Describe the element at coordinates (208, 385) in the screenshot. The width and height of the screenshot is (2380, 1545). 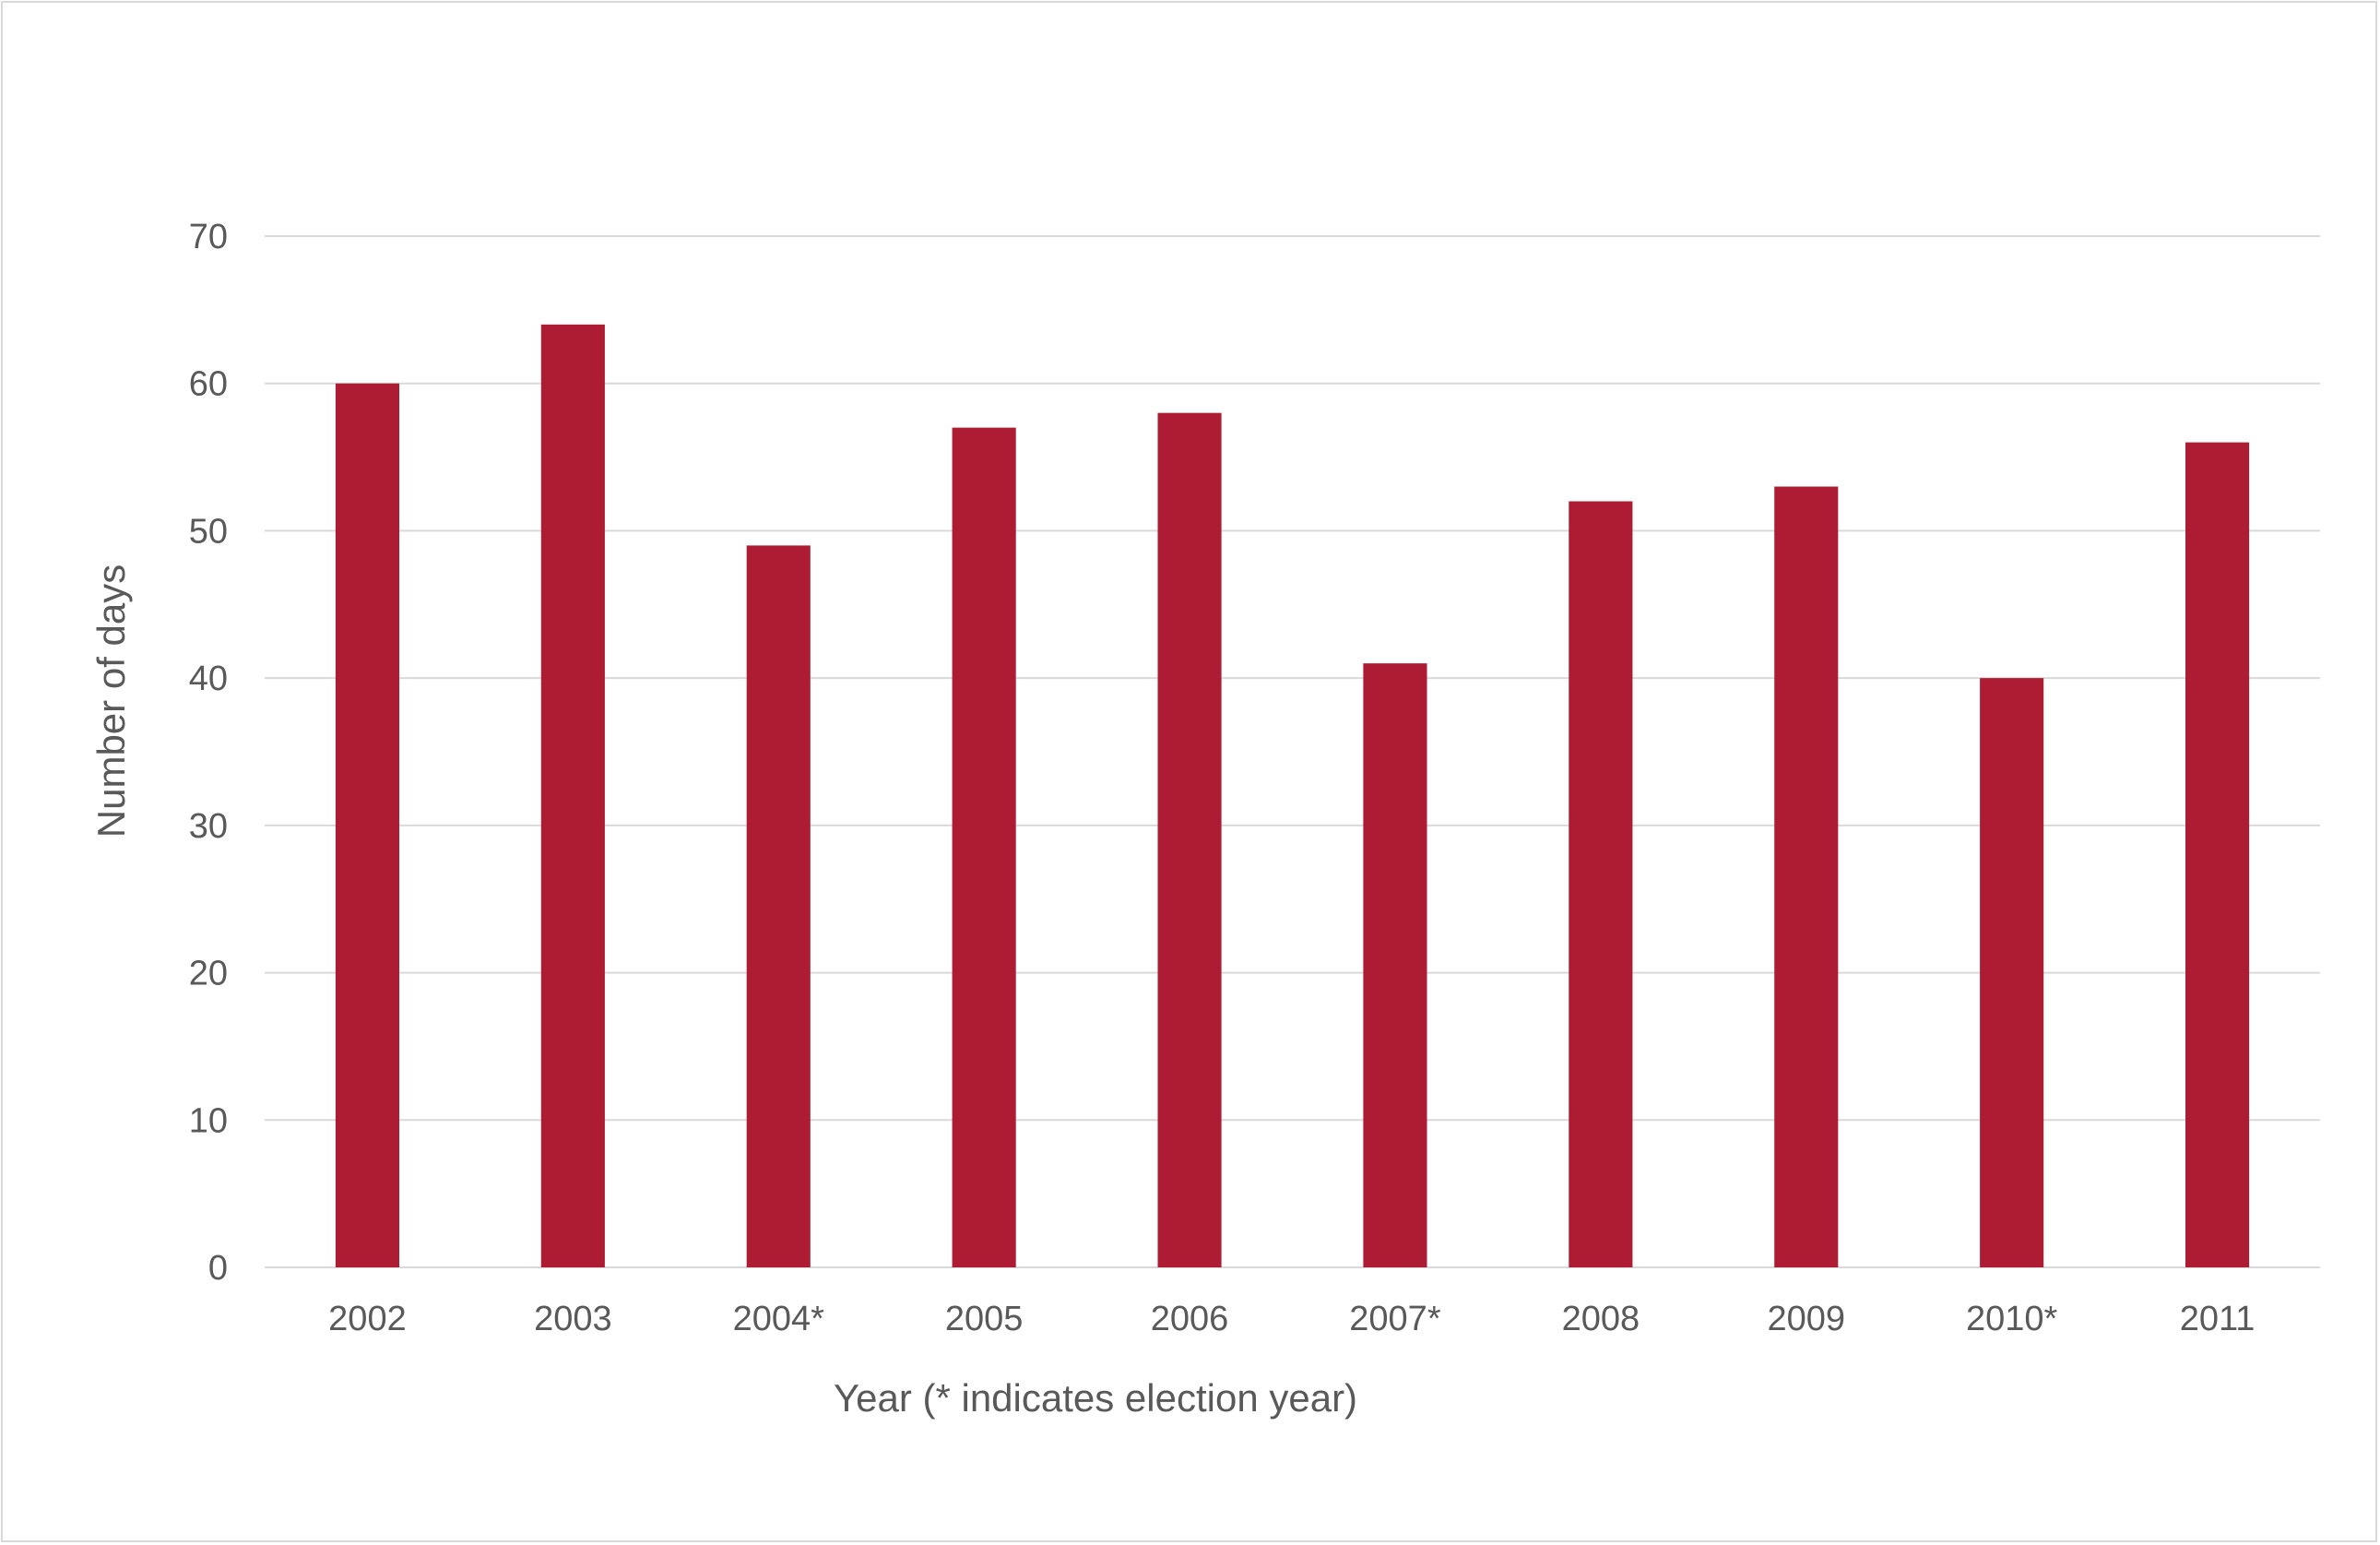
I see `y-tick-label: 60` at that location.